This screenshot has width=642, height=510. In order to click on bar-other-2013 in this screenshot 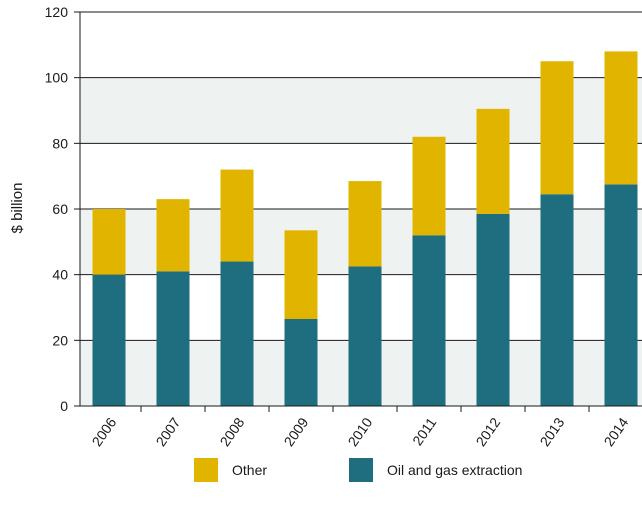, I will do `click(557, 128)`.